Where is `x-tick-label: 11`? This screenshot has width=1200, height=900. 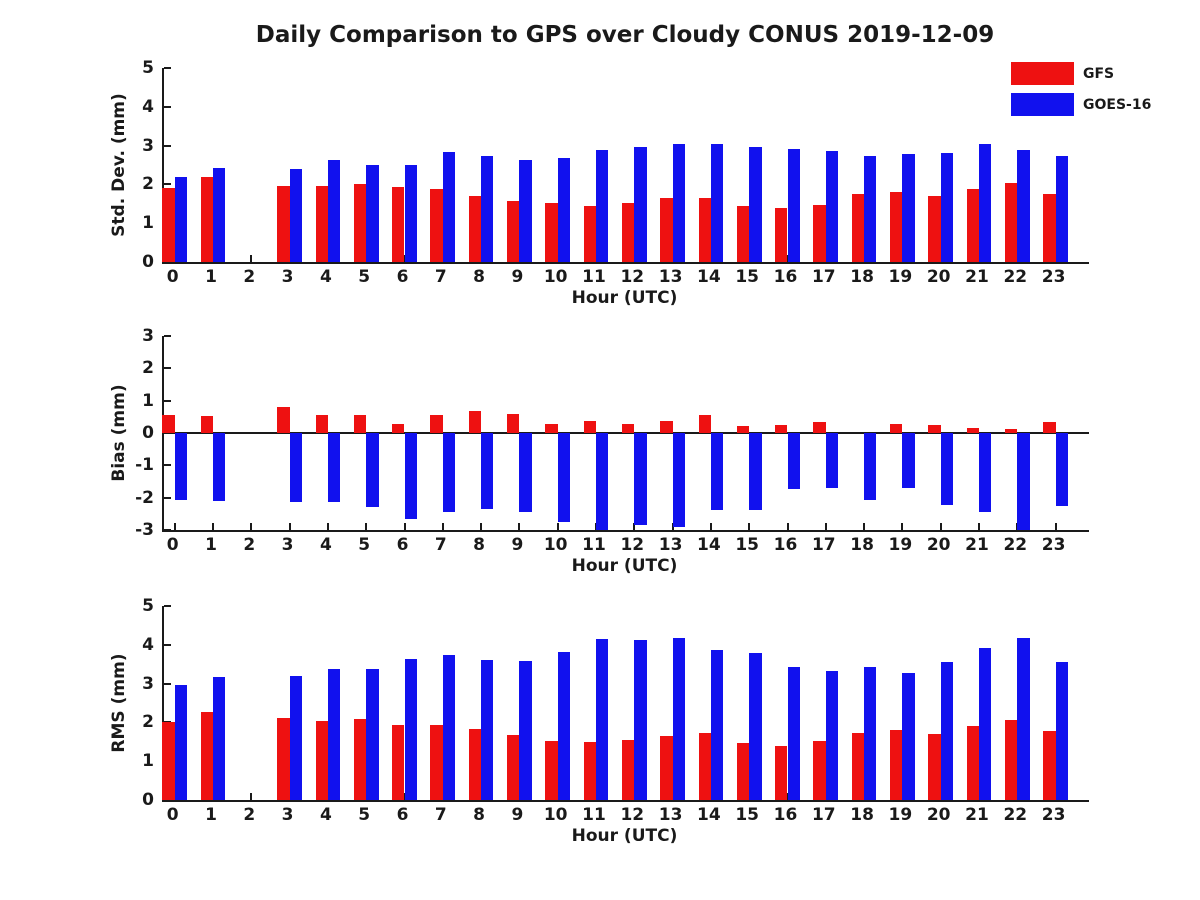
x-tick-label: 11 is located at coordinates (594, 545).